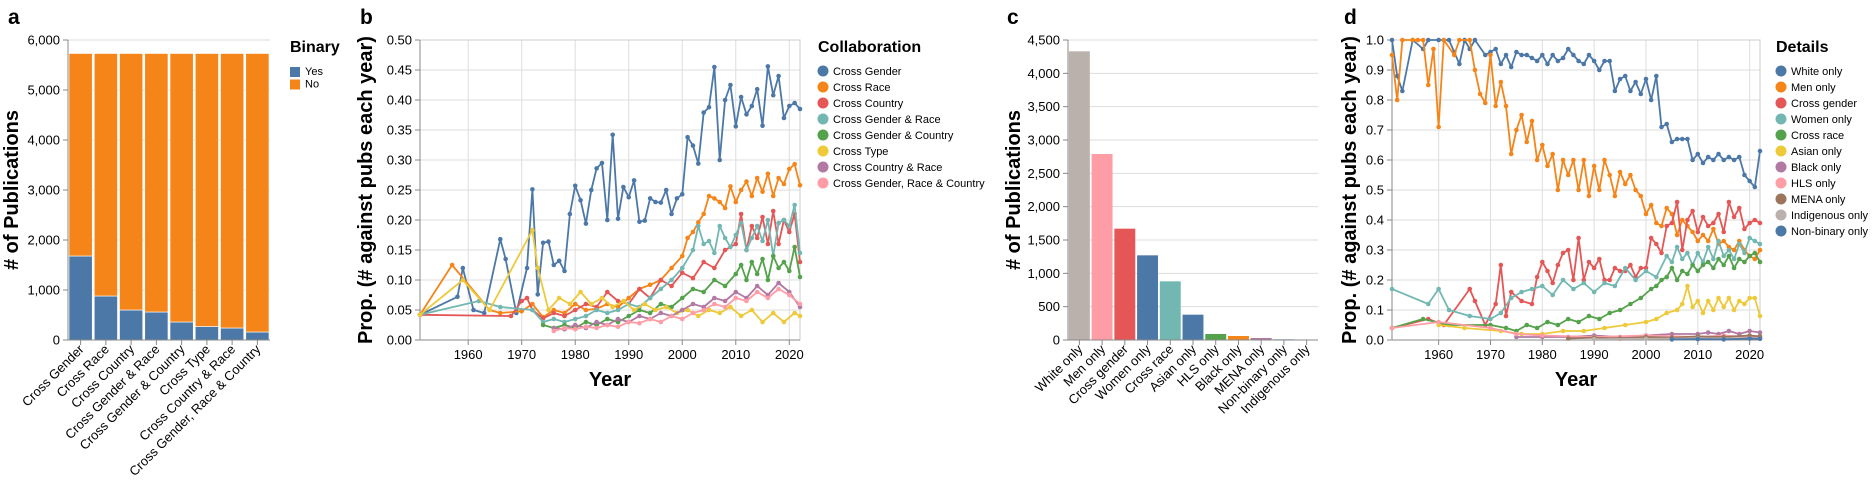 This screenshot has width=1873, height=488. I want to click on b-legend-swatch-cross-country-race, so click(823, 167).